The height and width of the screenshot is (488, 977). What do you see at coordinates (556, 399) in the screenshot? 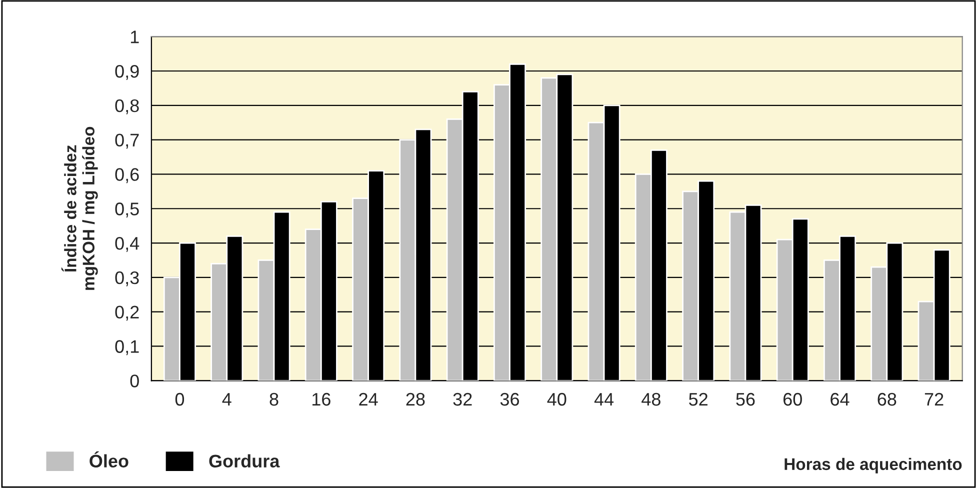
I see `x-tick-label: 40` at bounding box center [556, 399].